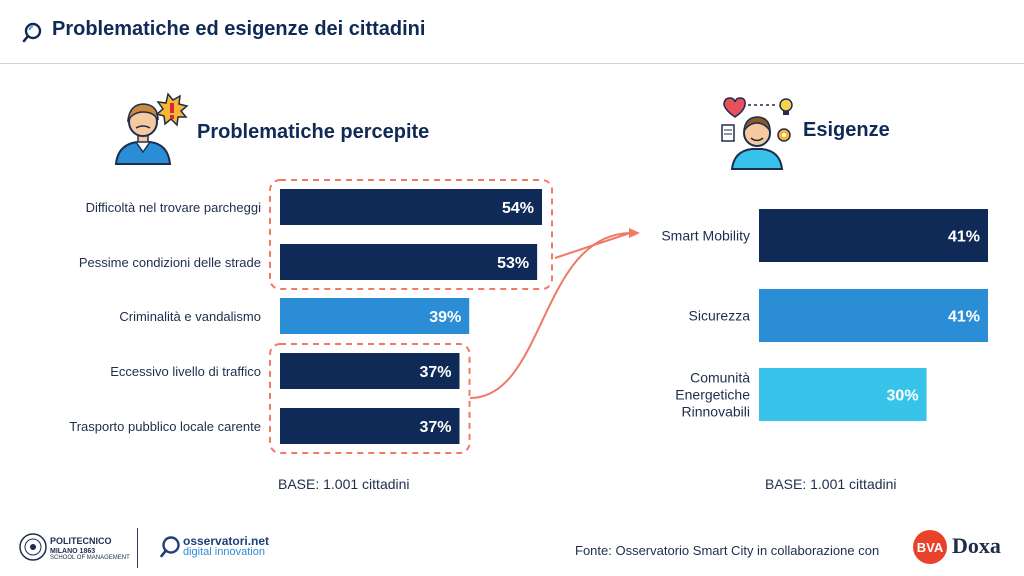 The width and height of the screenshot is (1024, 576). What do you see at coordinates (976, 545) in the screenshot?
I see `doxa-logo-text: Doxa` at bounding box center [976, 545].